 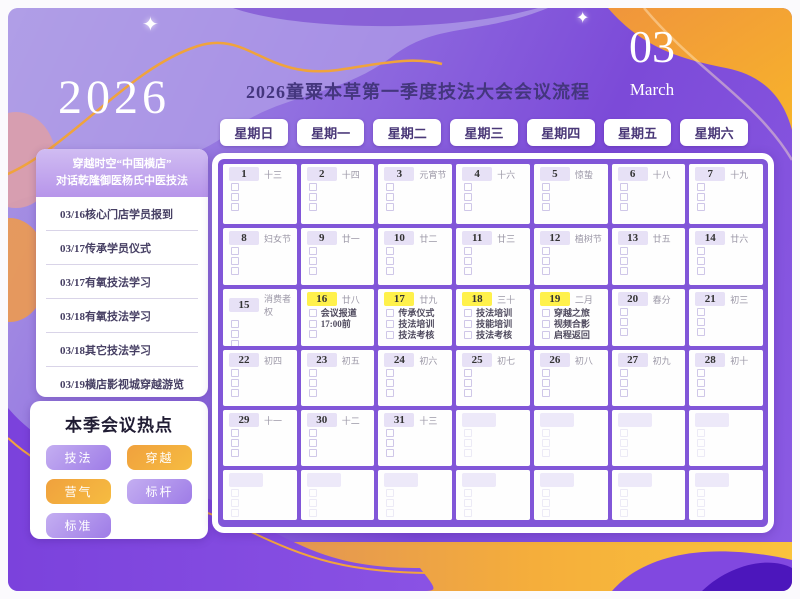 I want to click on calendar-cell: 1 十三, so click(x=260, y=194).